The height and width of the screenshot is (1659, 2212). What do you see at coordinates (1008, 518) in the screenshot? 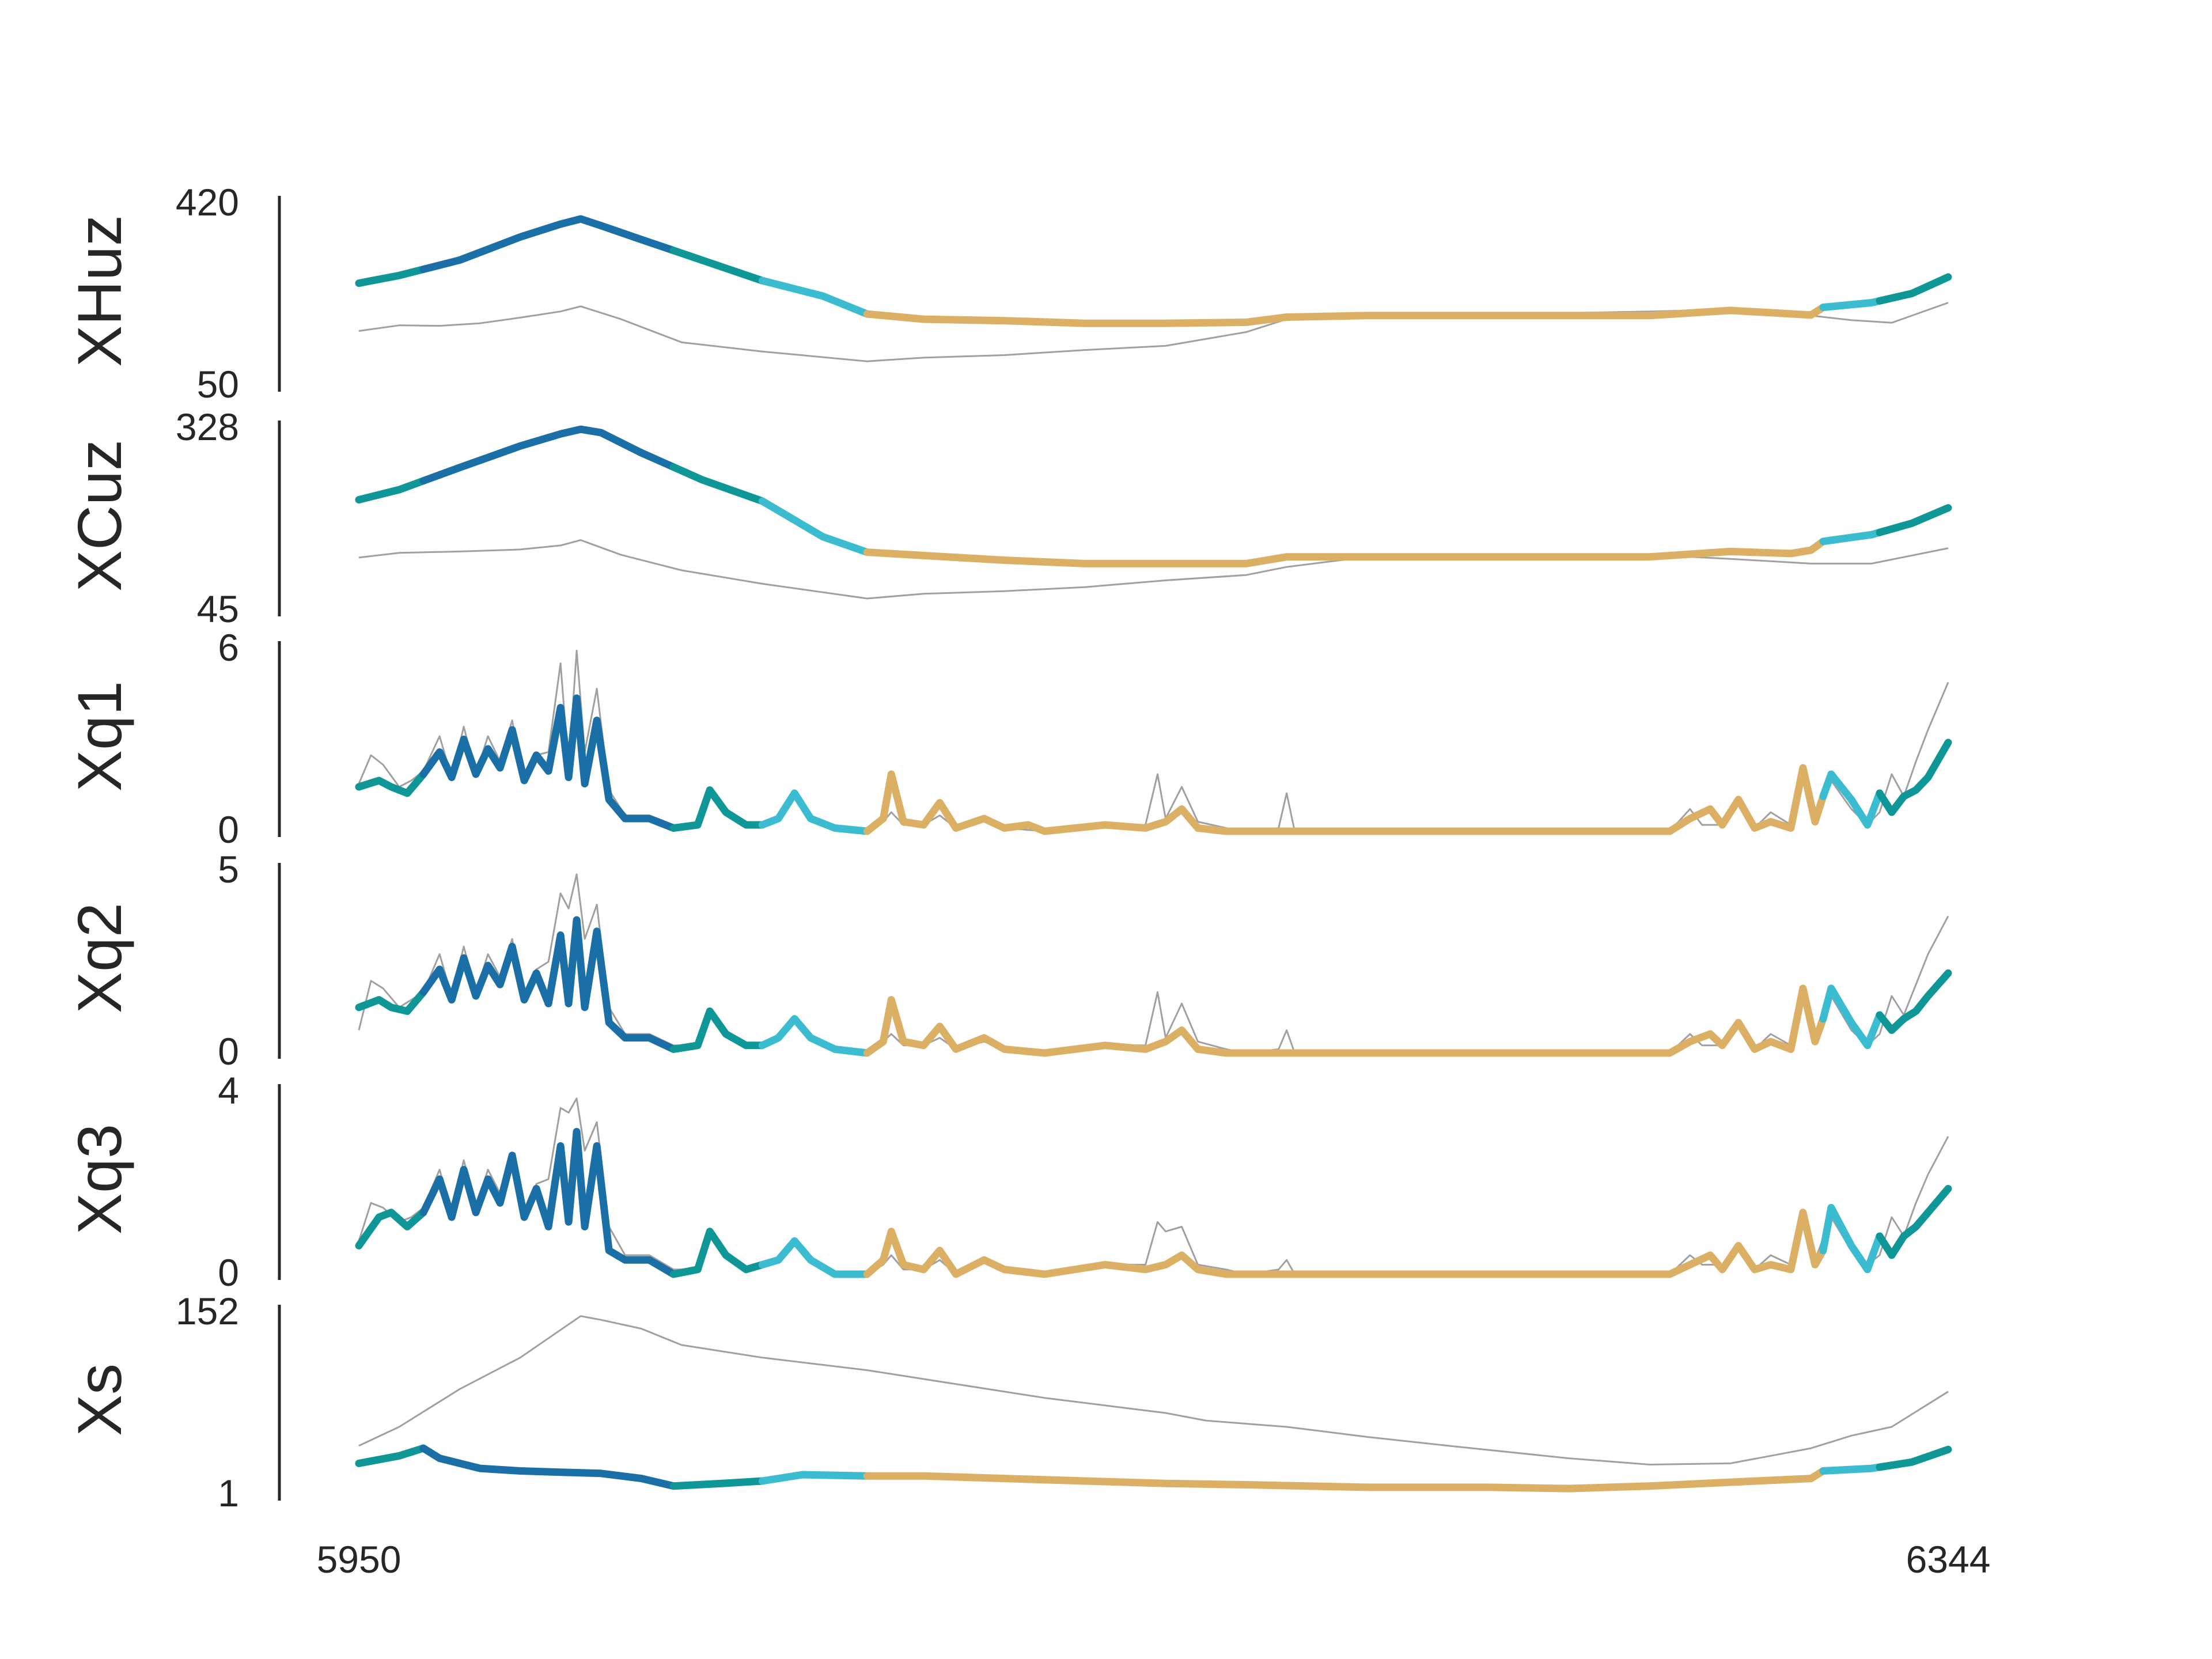
I see `panel-xcuz: 328 45 XCuz` at bounding box center [1008, 518].